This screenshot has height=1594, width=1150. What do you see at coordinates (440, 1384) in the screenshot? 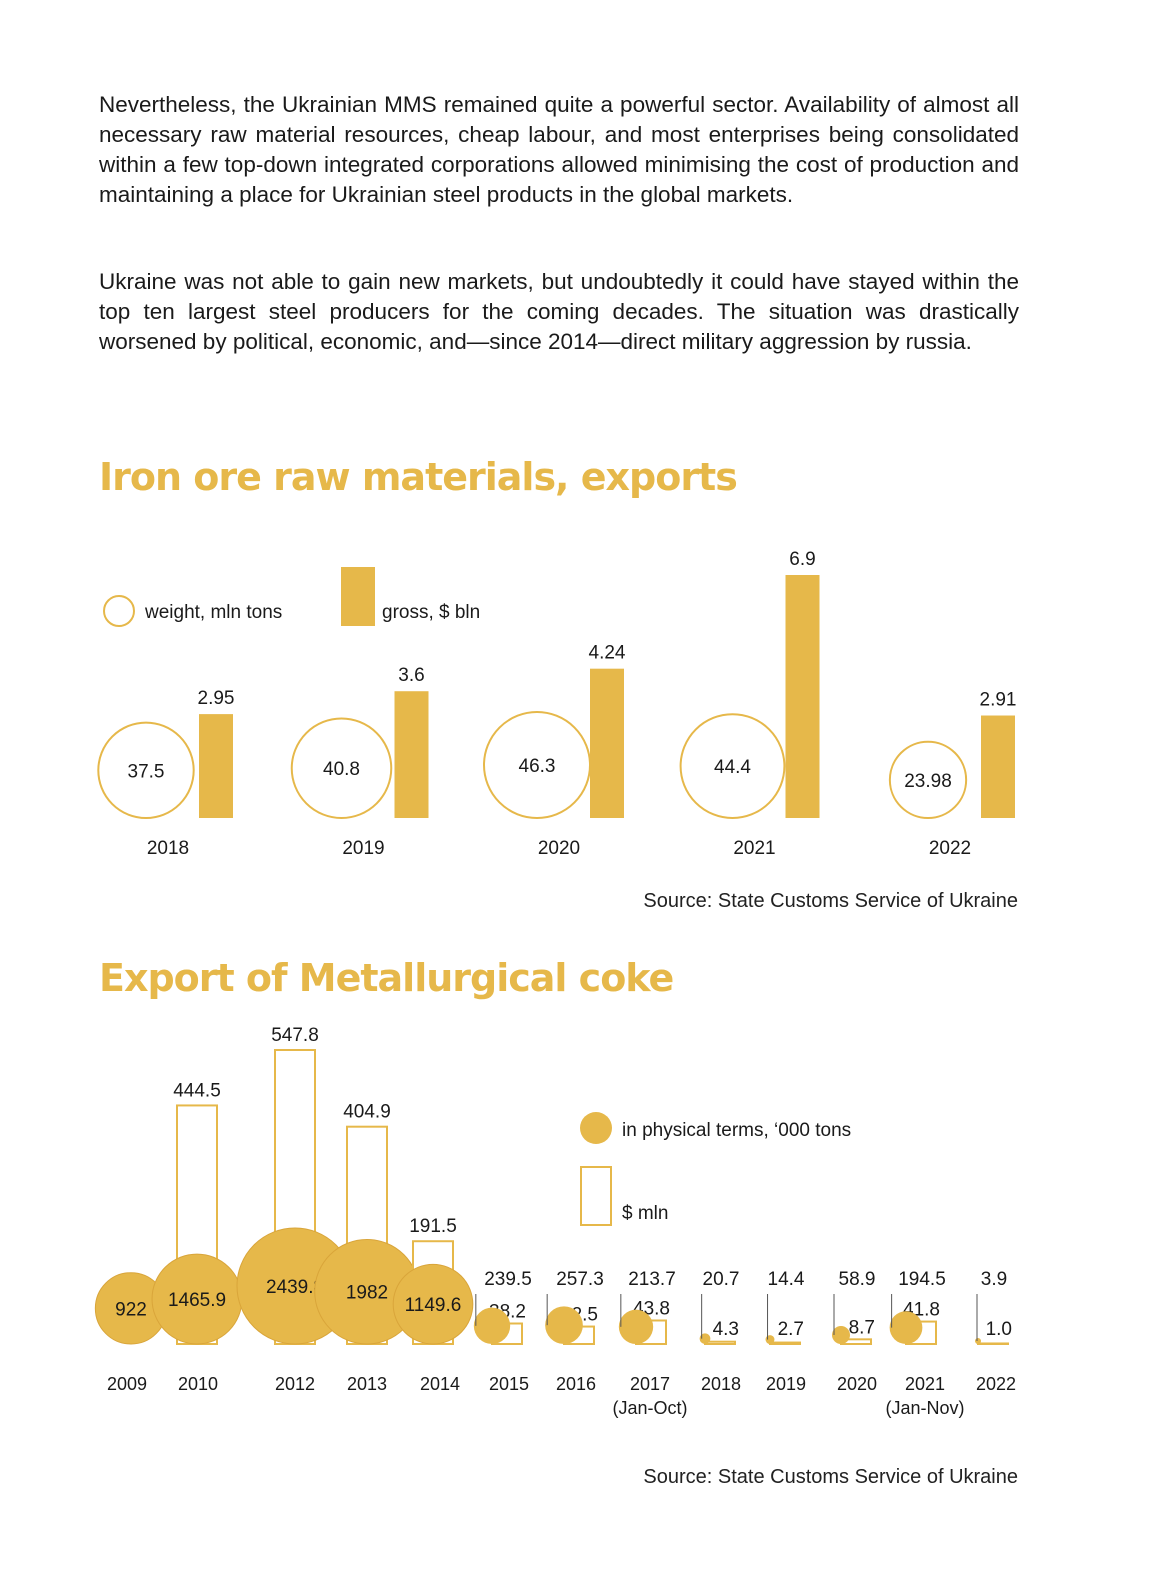
I see `year-tick-label: 2014` at bounding box center [440, 1384].